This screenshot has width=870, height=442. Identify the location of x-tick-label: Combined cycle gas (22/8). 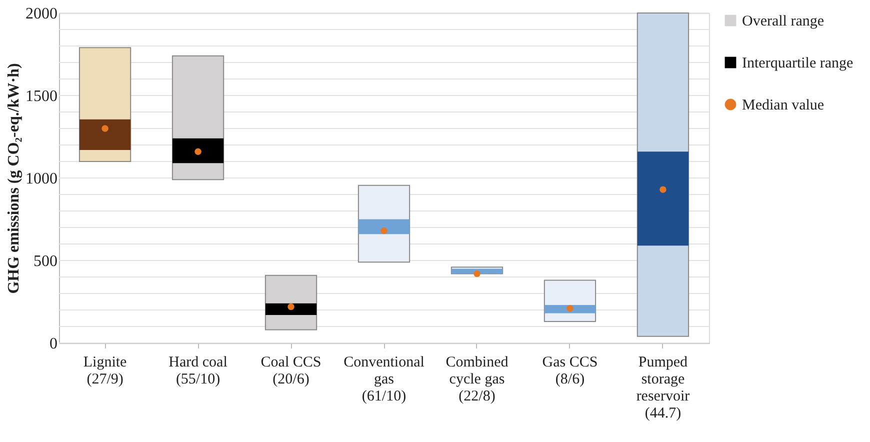
(477, 379).